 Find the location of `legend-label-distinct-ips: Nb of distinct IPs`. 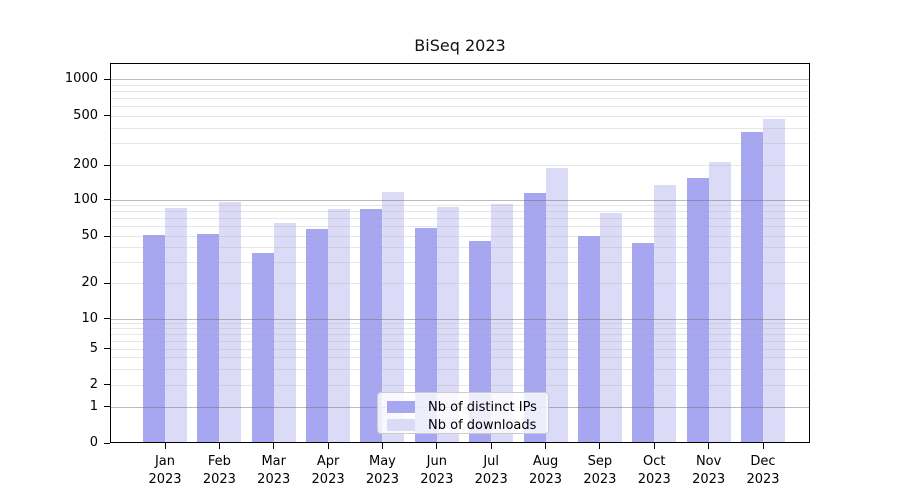

legend-label-distinct-ips: Nb of distinct IPs is located at coordinates (482, 407).